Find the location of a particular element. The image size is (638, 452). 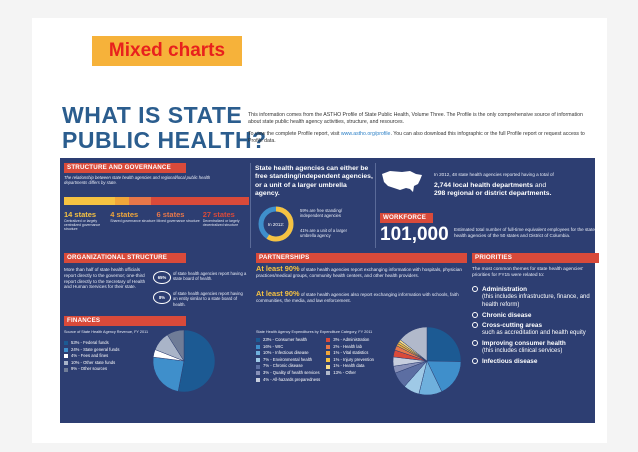

legend-label: 1% - Health data is located at coordinates (349, 366).